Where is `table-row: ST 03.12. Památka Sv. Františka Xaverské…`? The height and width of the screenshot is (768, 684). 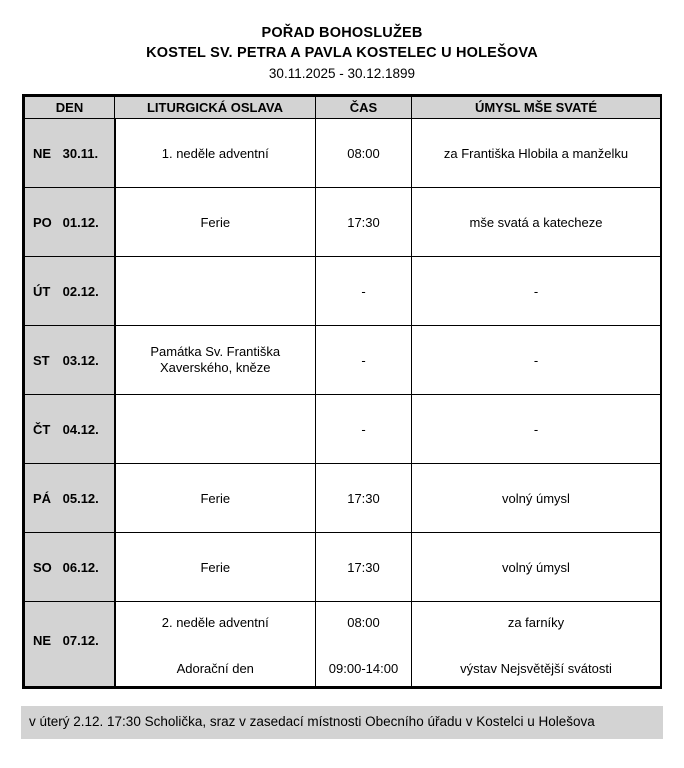 table-row: ST 03.12. Památka Sv. Františka Xaverské… is located at coordinates (342, 360).